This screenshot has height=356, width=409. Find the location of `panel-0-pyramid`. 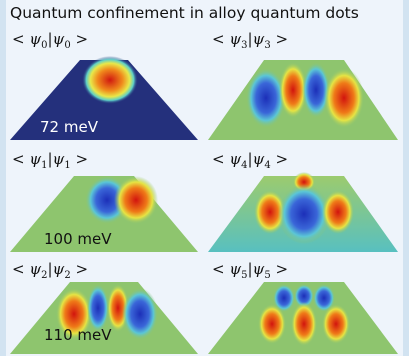

panel-0-pyramid is located at coordinates (104, 98).